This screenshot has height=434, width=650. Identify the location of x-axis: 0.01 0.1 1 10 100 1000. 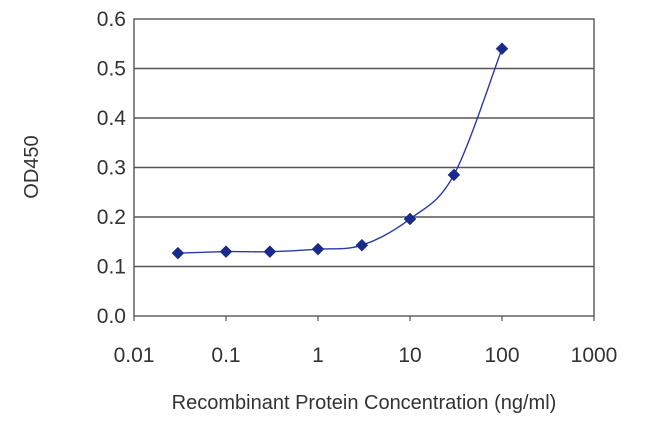
(366, 341).